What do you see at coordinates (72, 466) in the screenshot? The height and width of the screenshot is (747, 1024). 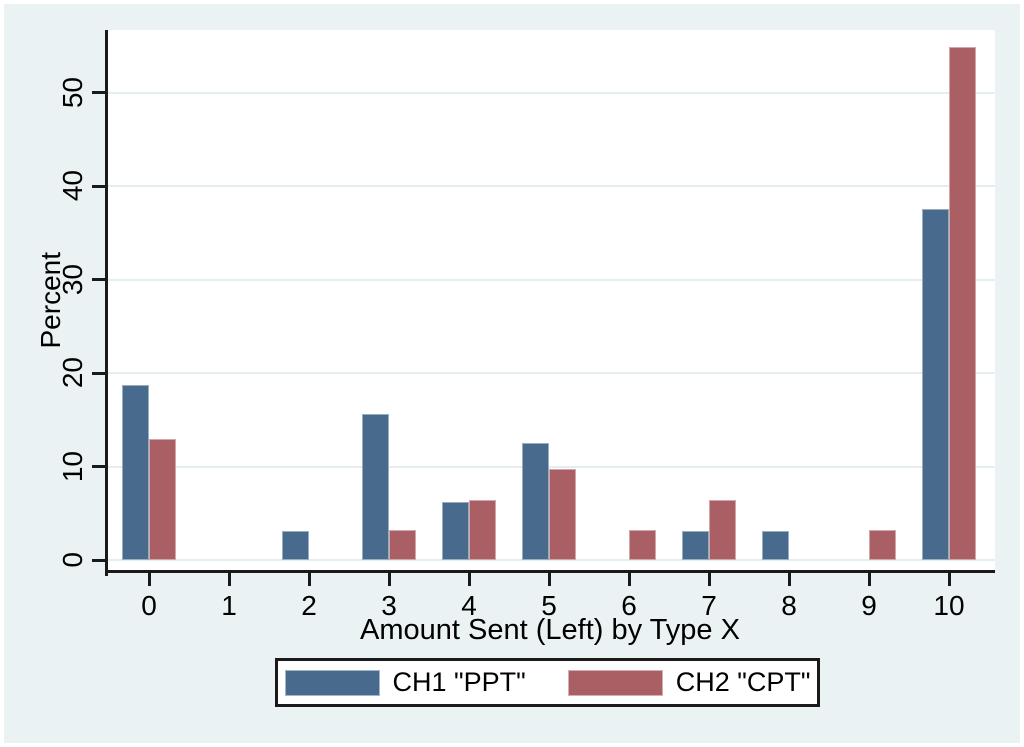 I see `y-tick-label-text: 10` at bounding box center [72, 466].